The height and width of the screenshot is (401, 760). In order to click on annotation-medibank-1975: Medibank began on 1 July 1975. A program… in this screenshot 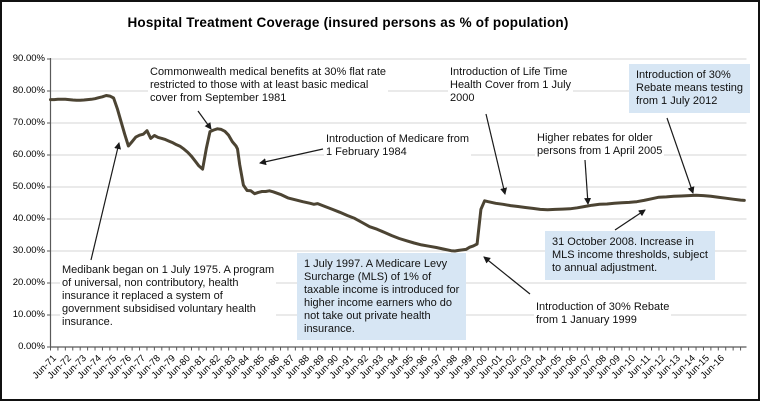, I will do `click(168, 296)`.